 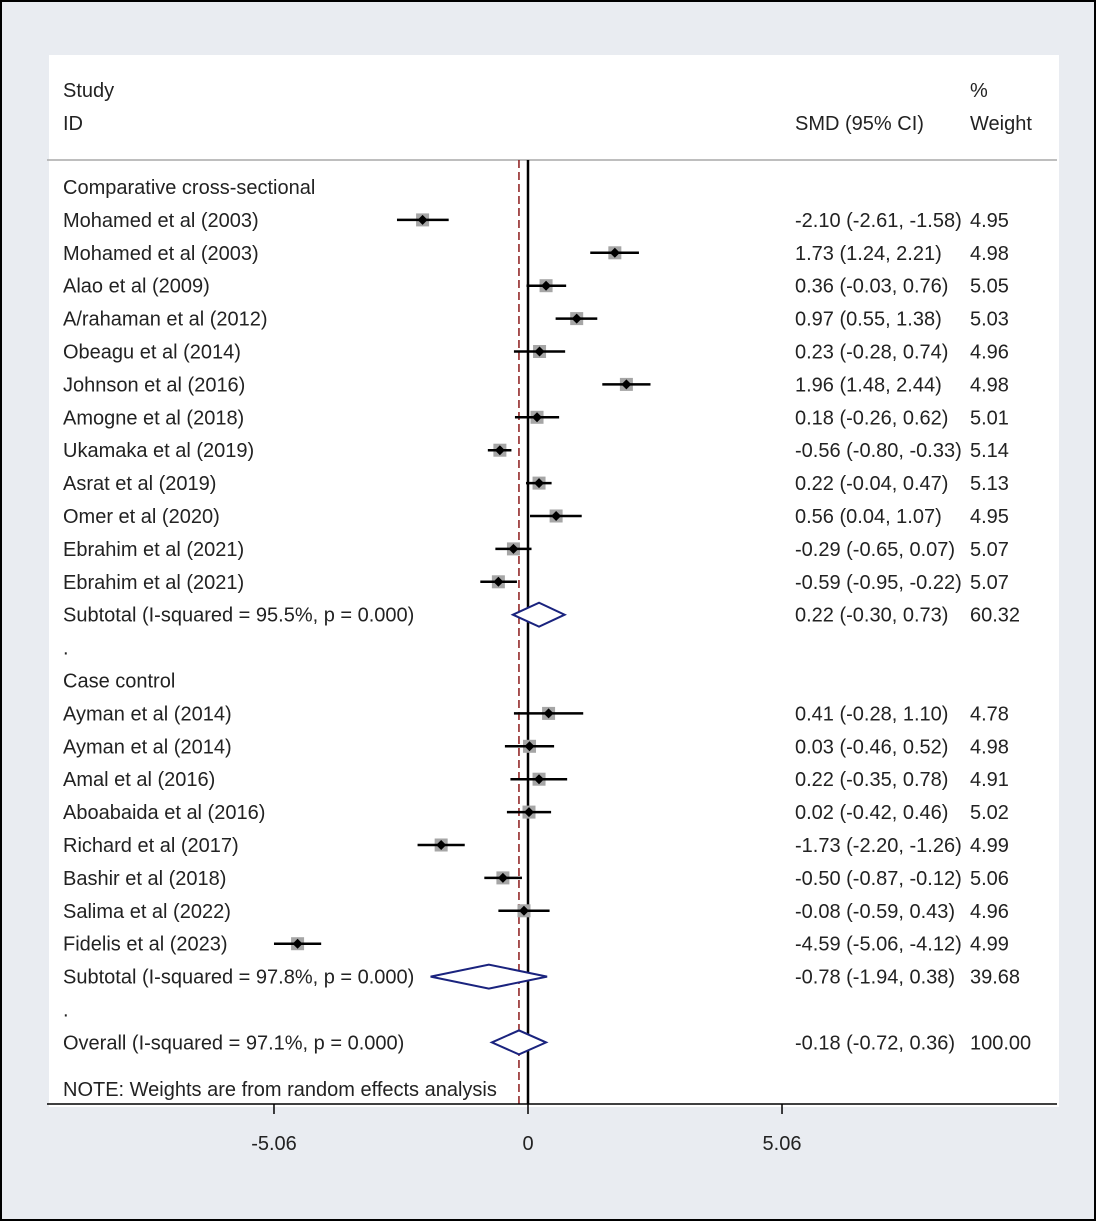 I want to click on x-tick-label: 0, so click(x=527, y=1144).